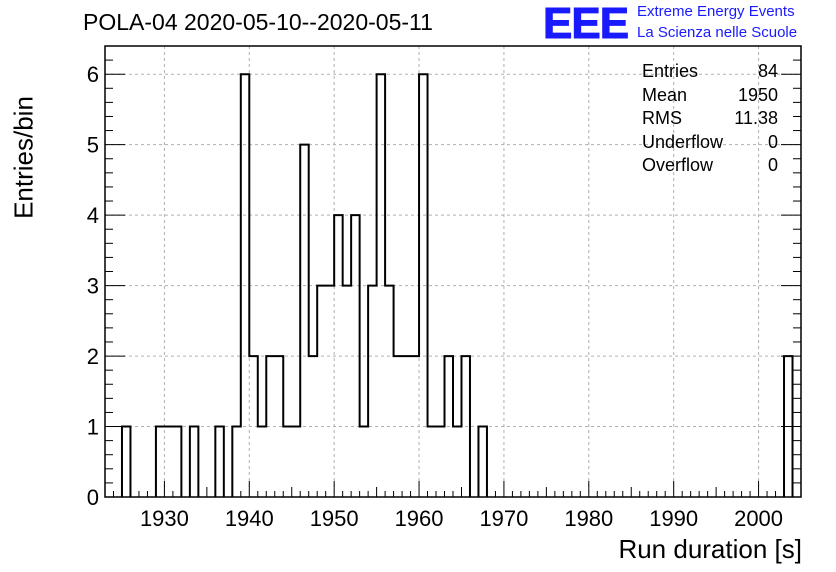  I want to click on x-tick-label: 1930, so click(164, 518).